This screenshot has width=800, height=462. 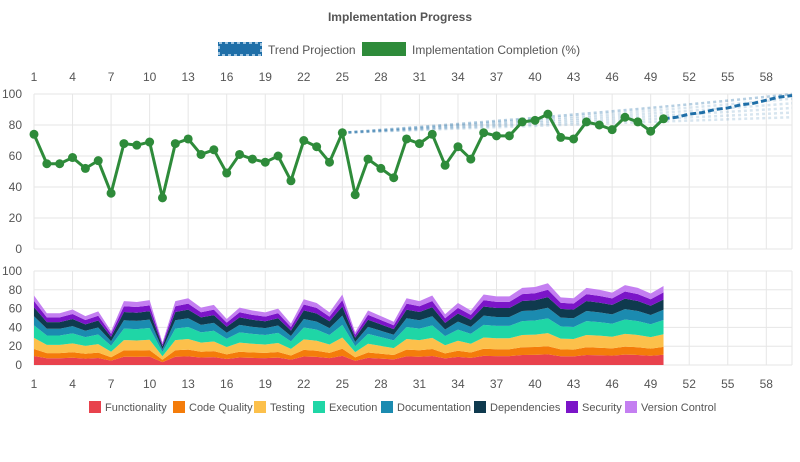 I want to click on legend-item-trend-projection: Trend Projection, so click(x=287, y=49).